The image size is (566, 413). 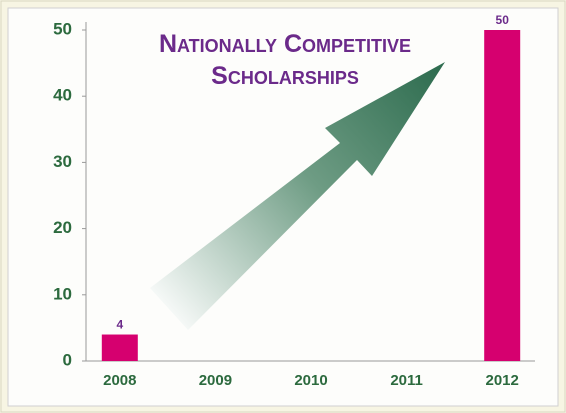 I want to click on y-tick-label: 40, so click(x=62, y=95).